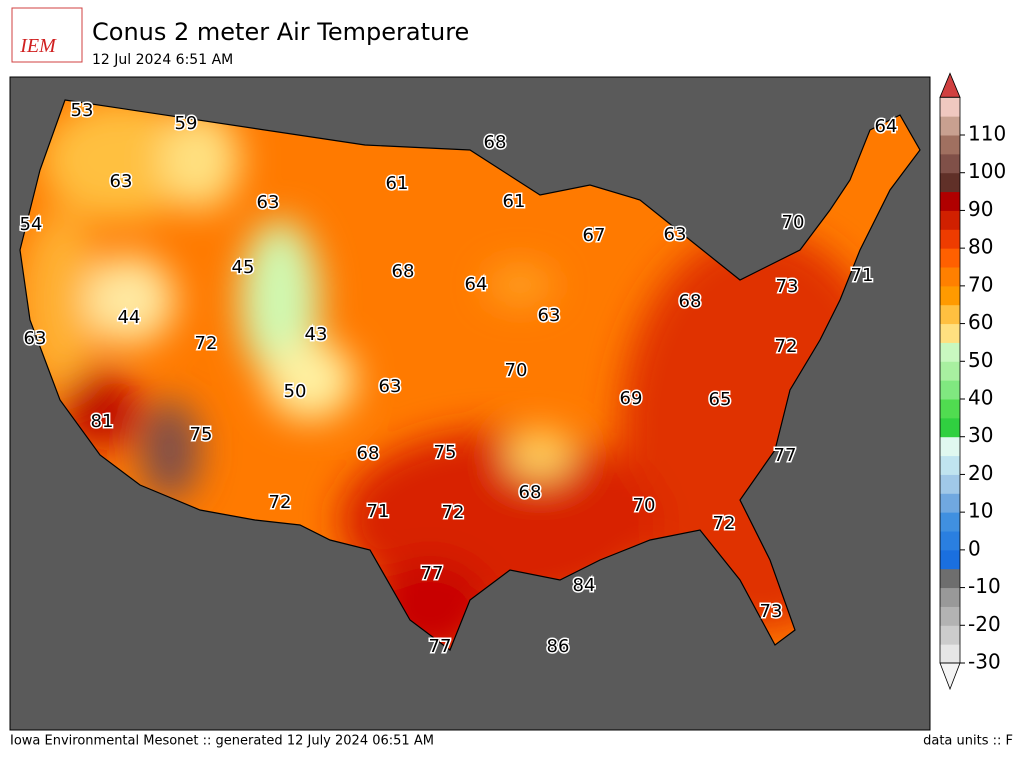 This screenshot has width=1024, height=768. Describe the element at coordinates (243, 267) in the screenshot. I see `station-value: 45` at that location.